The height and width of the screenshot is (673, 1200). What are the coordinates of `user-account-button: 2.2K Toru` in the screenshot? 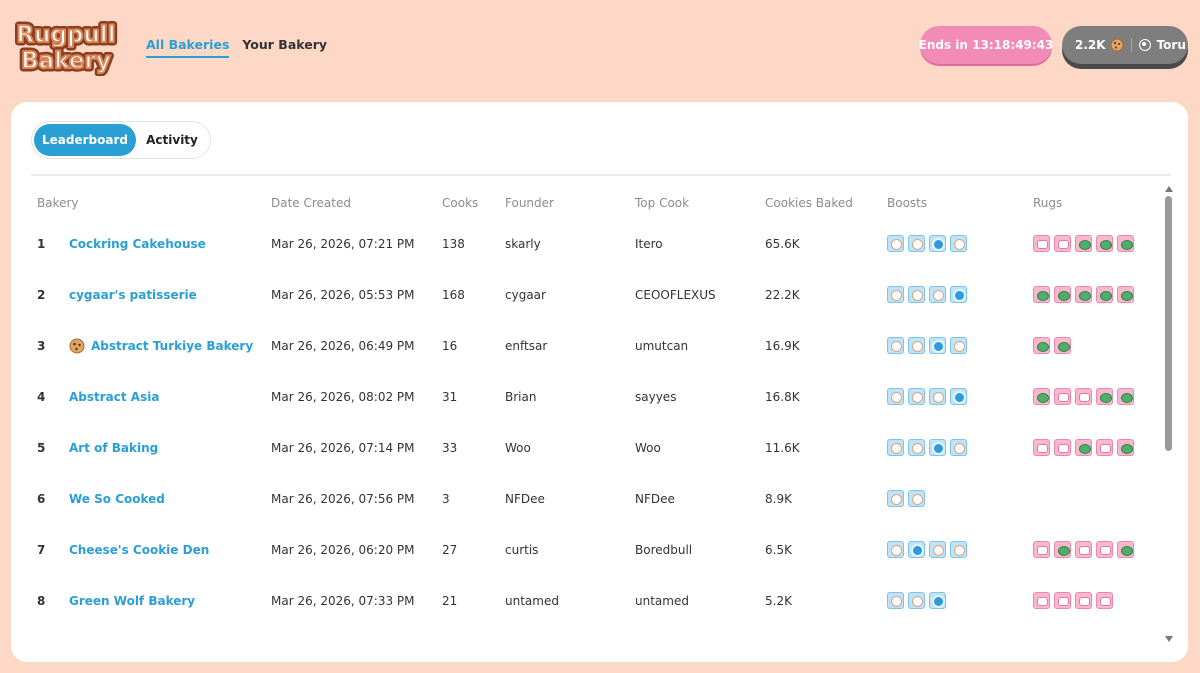 It's located at (1125, 45).